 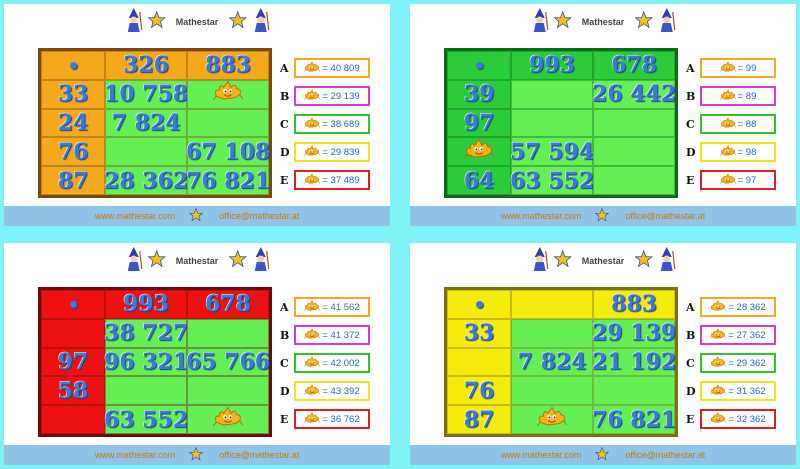 I want to click on multiplication-grid: 993 678 38 727 97 96 321 65 766 58 63 552, so click(x=155, y=362).